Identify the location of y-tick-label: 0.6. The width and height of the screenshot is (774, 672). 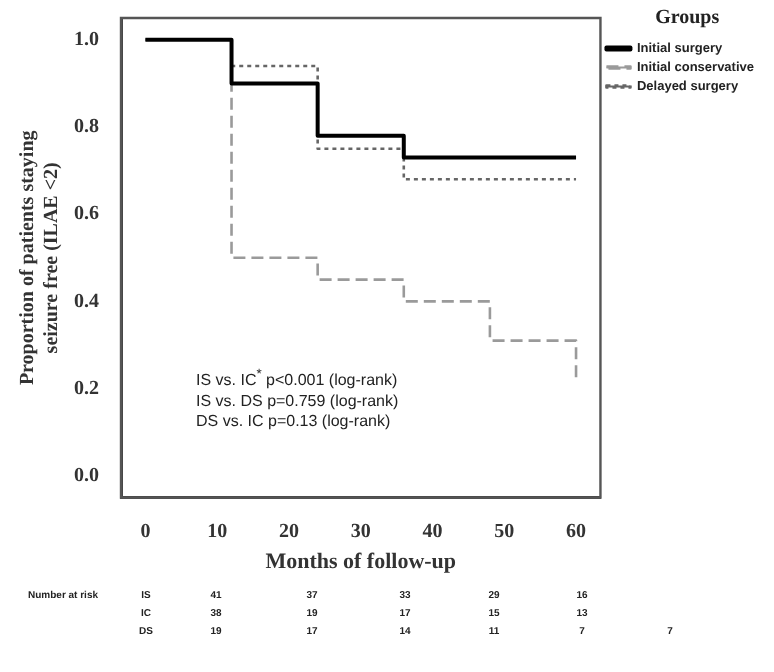
(86, 214).